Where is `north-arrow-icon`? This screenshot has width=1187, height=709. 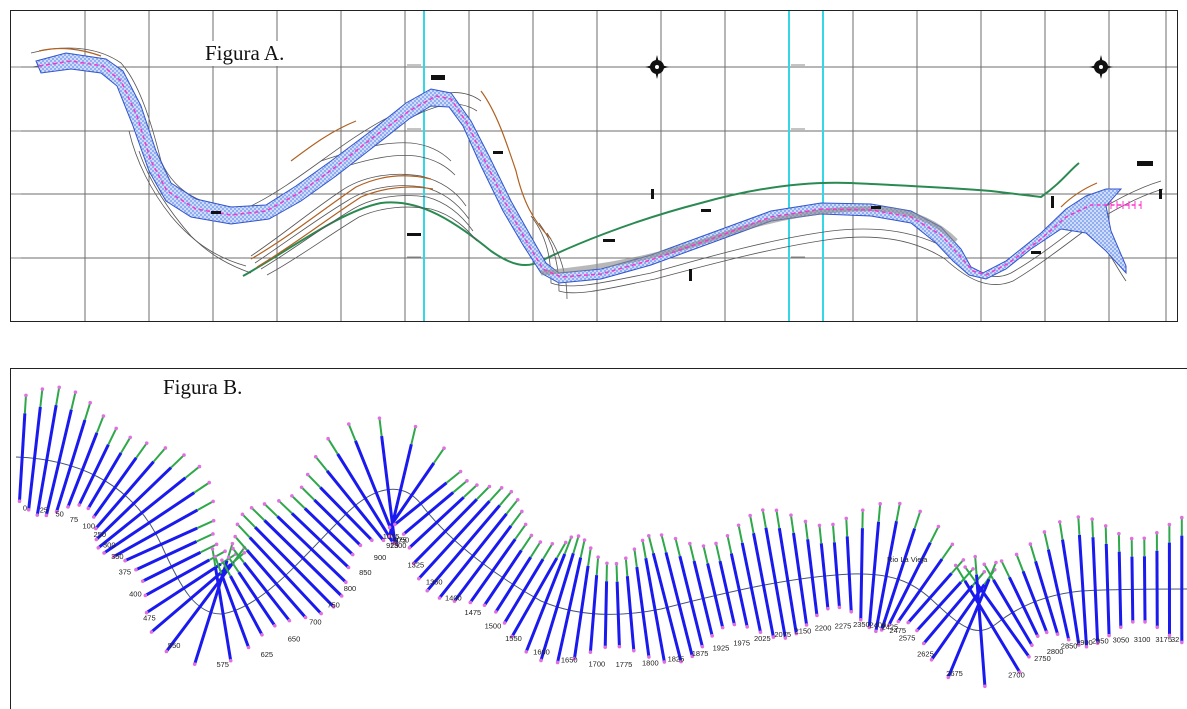 north-arrow-icon is located at coordinates (657, 67).